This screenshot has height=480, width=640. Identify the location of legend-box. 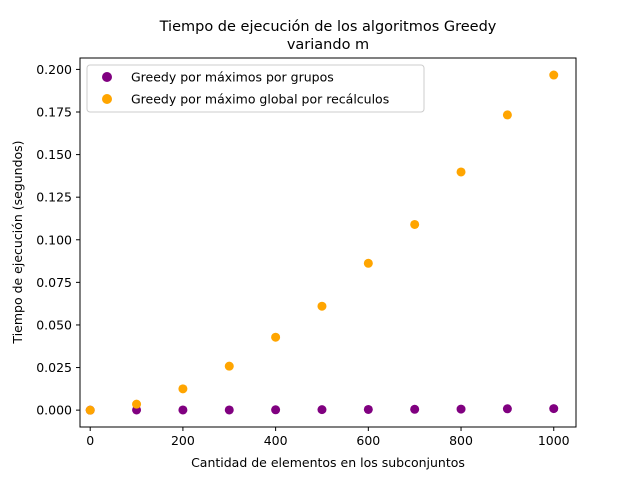
(255, 88).